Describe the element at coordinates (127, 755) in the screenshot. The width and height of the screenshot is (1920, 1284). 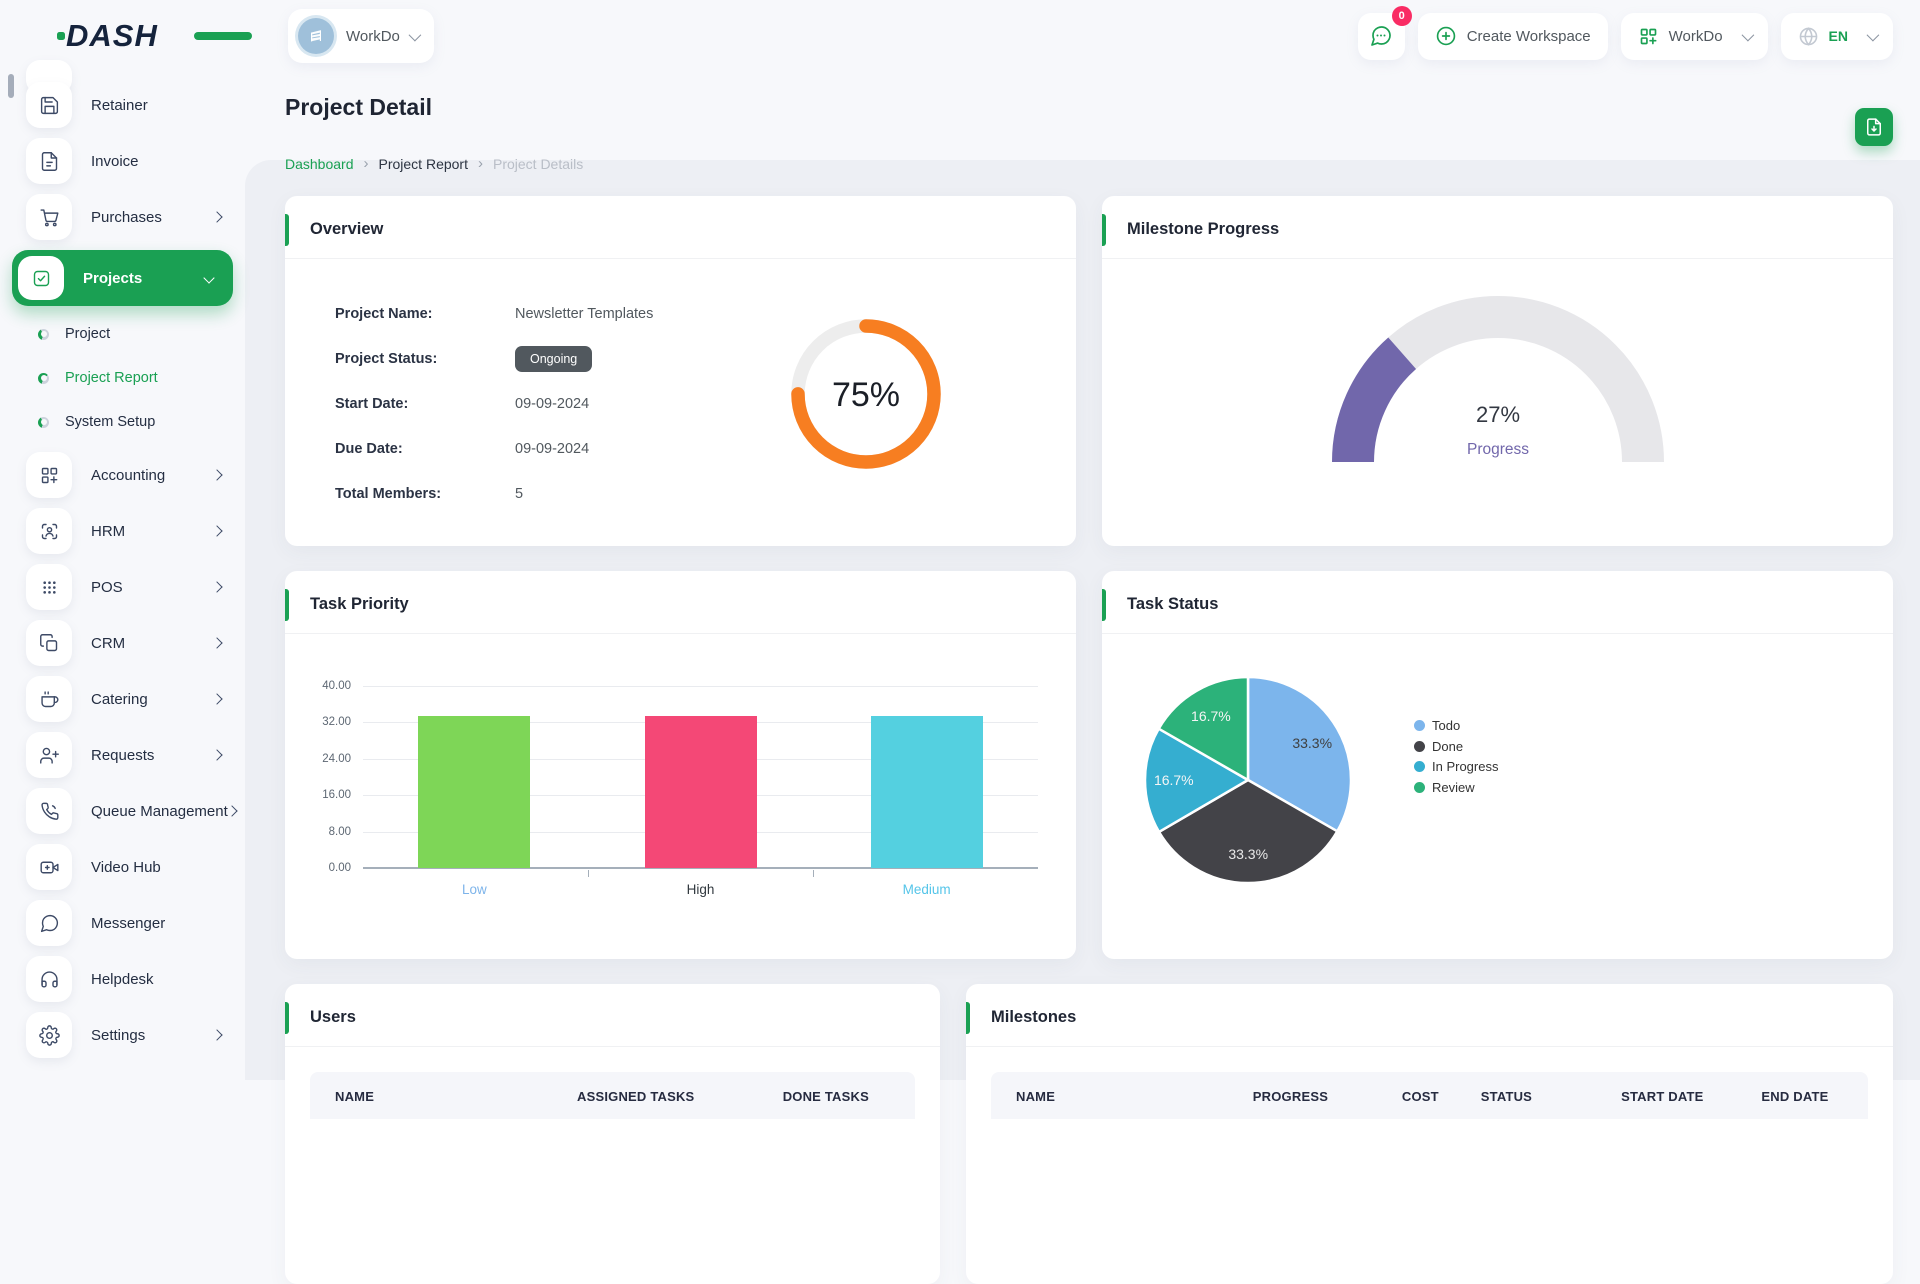
I see `sidebar-item-requests: Requests` at that location.